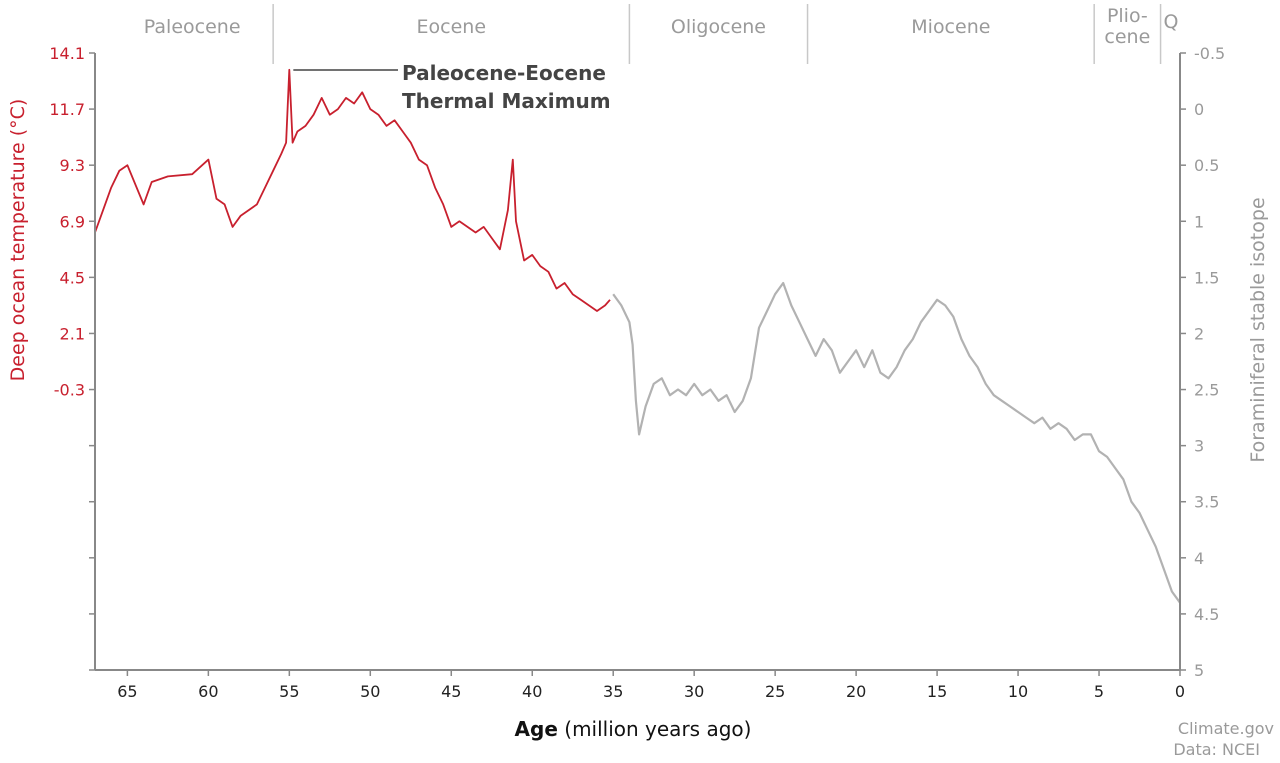 The image size is (1280, 763). Describe the element at coordinates (1199, 558) in the screenshot. I see `y-right-tick-label: 4` at that location.